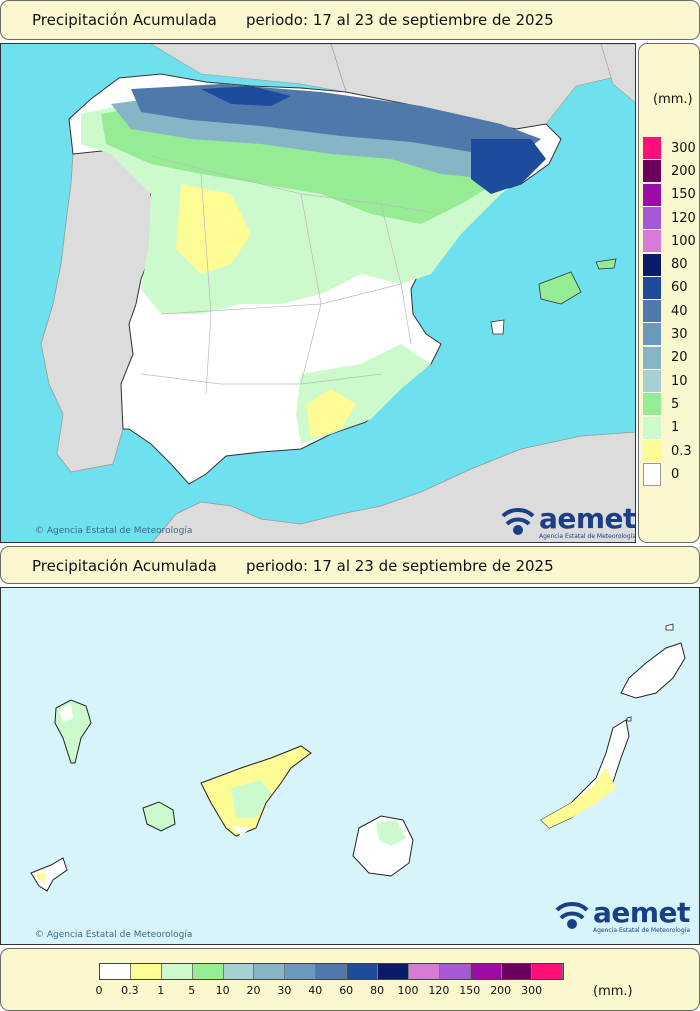  I want to click on legend-level-40: 40, so click(671, 312).